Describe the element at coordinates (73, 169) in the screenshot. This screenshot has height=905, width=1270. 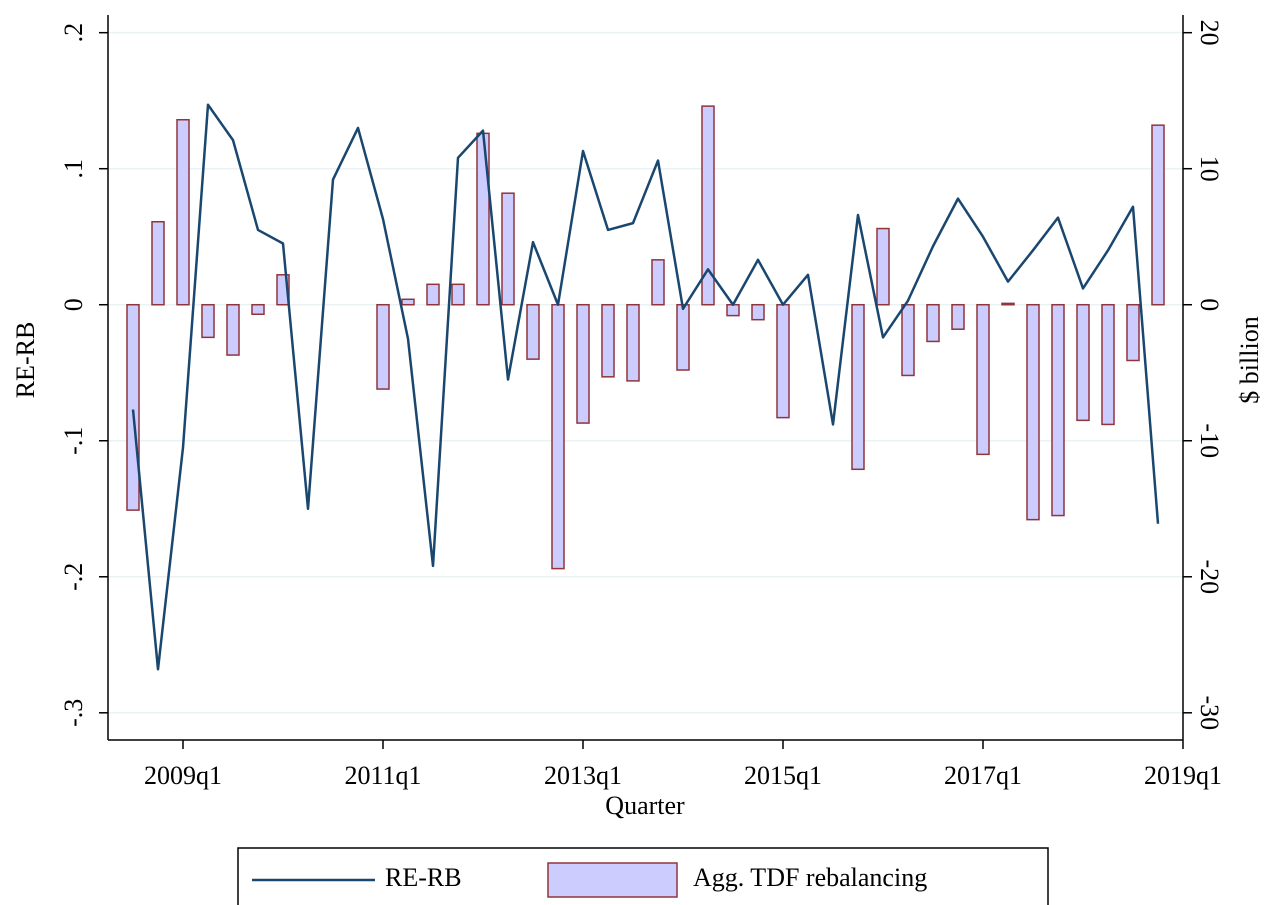
I see `y-tick-label: .1` at that location.